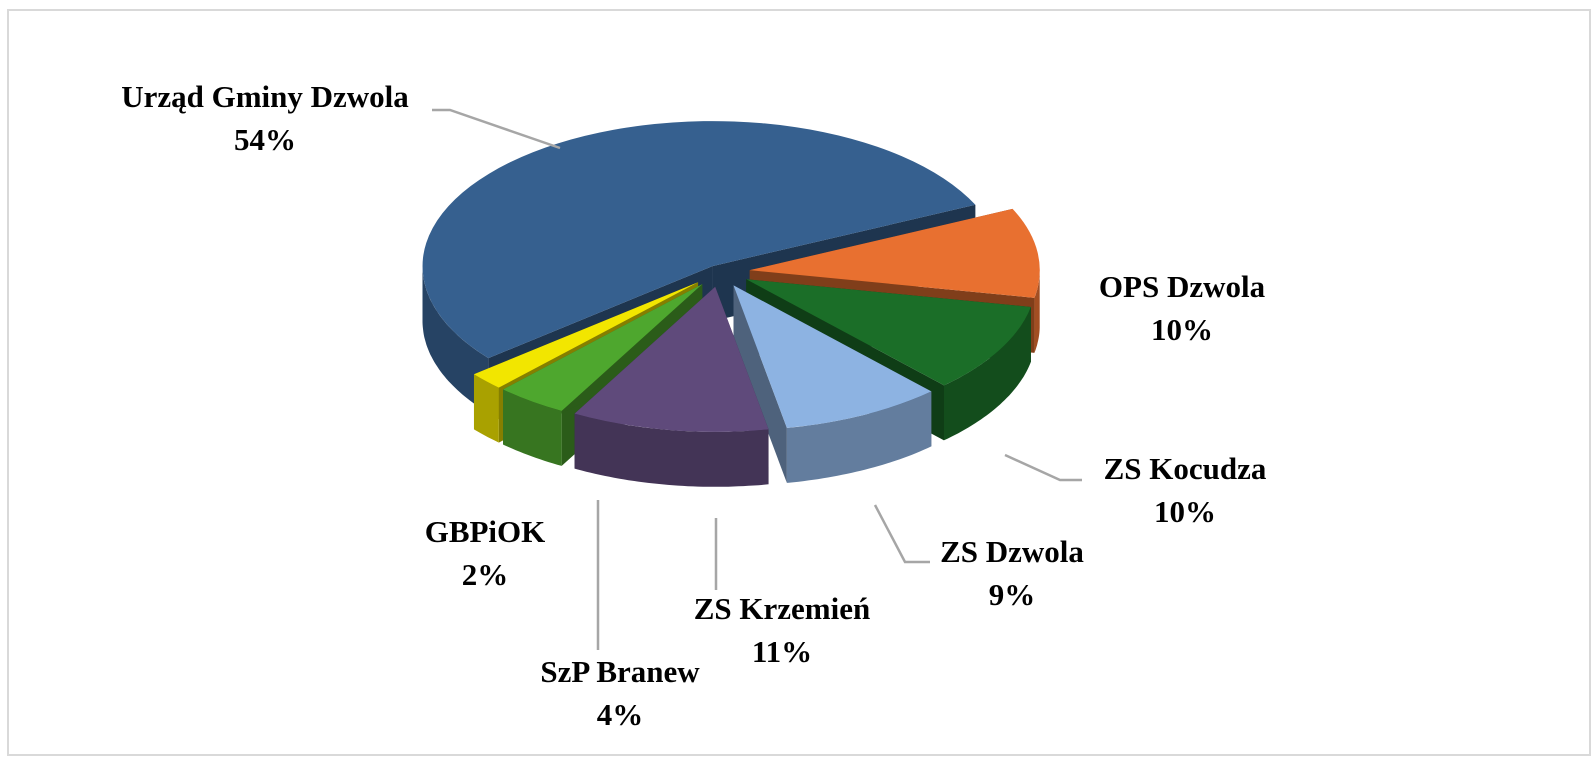 The image size is (1592, 757). I want to click on data-label-name: ZS Krzemień, so click(782, 608).